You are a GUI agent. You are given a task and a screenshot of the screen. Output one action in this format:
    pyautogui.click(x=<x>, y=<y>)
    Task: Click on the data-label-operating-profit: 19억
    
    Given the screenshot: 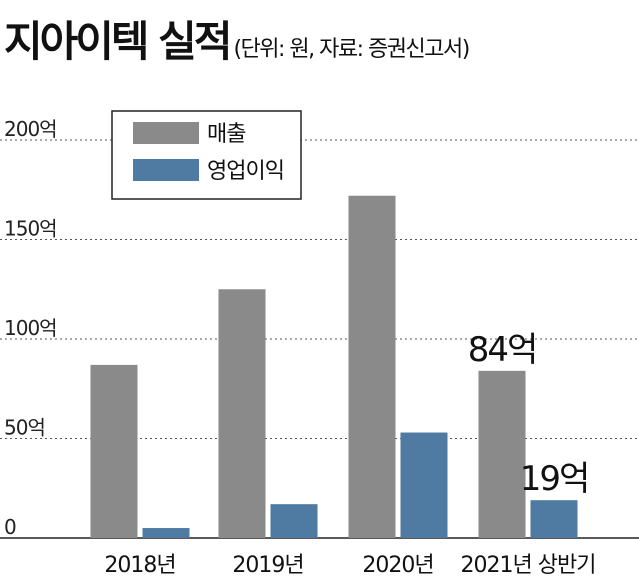 What is the action you would take?
    pyautogui.click(x=554, y=479)
    